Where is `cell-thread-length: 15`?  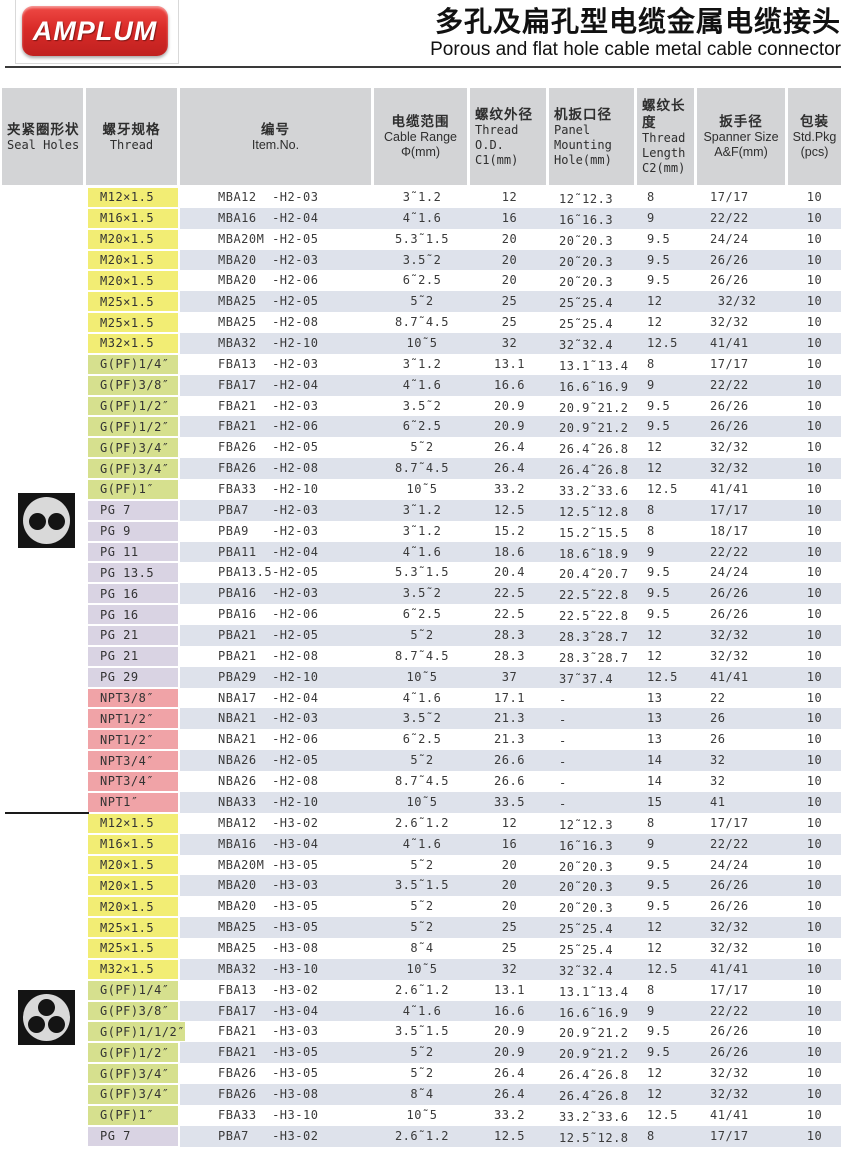 cell-thread-length: 15 is located at coordinates (655, 801).